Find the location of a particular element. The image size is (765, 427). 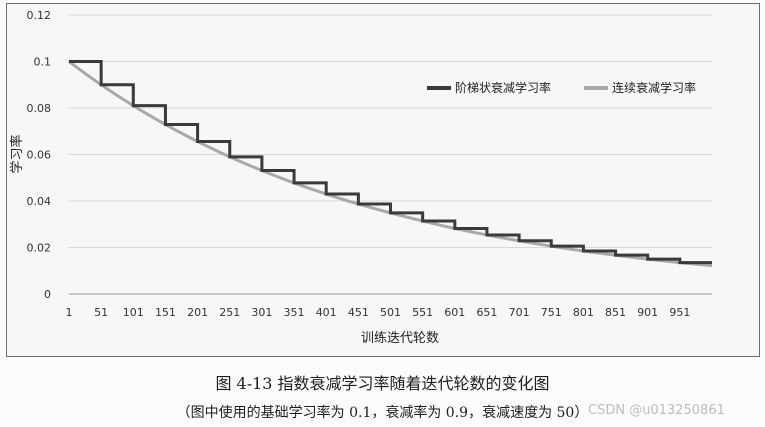

y-tick-label: 0.08 is located at coordinates (39, 108).